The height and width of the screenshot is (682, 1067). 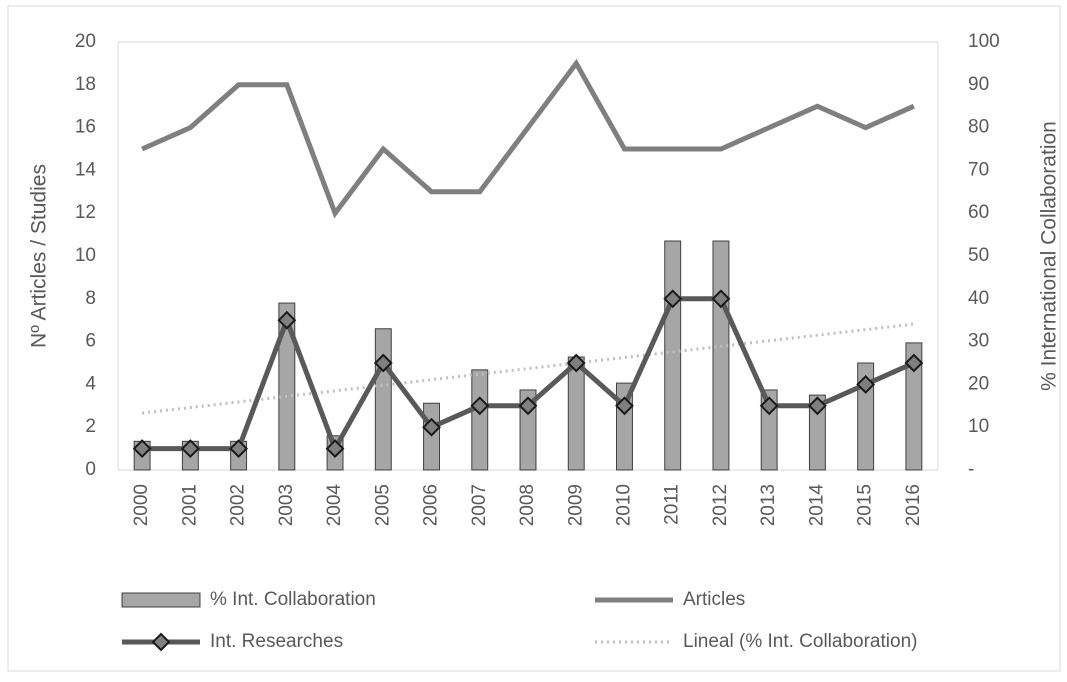 I want to click on x-tick-label: 2012, so click(x=720, y=505).